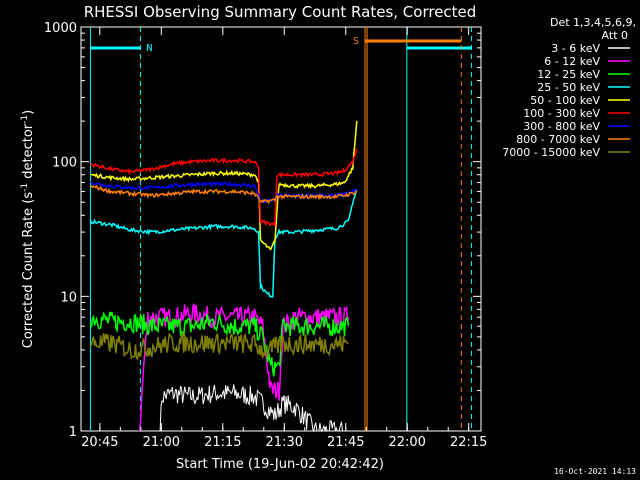 Image resolution: width=640 pixels, height=480 pixels. I want to click on legend-label-7: 800 - 7000 keV, so click(558, 139).